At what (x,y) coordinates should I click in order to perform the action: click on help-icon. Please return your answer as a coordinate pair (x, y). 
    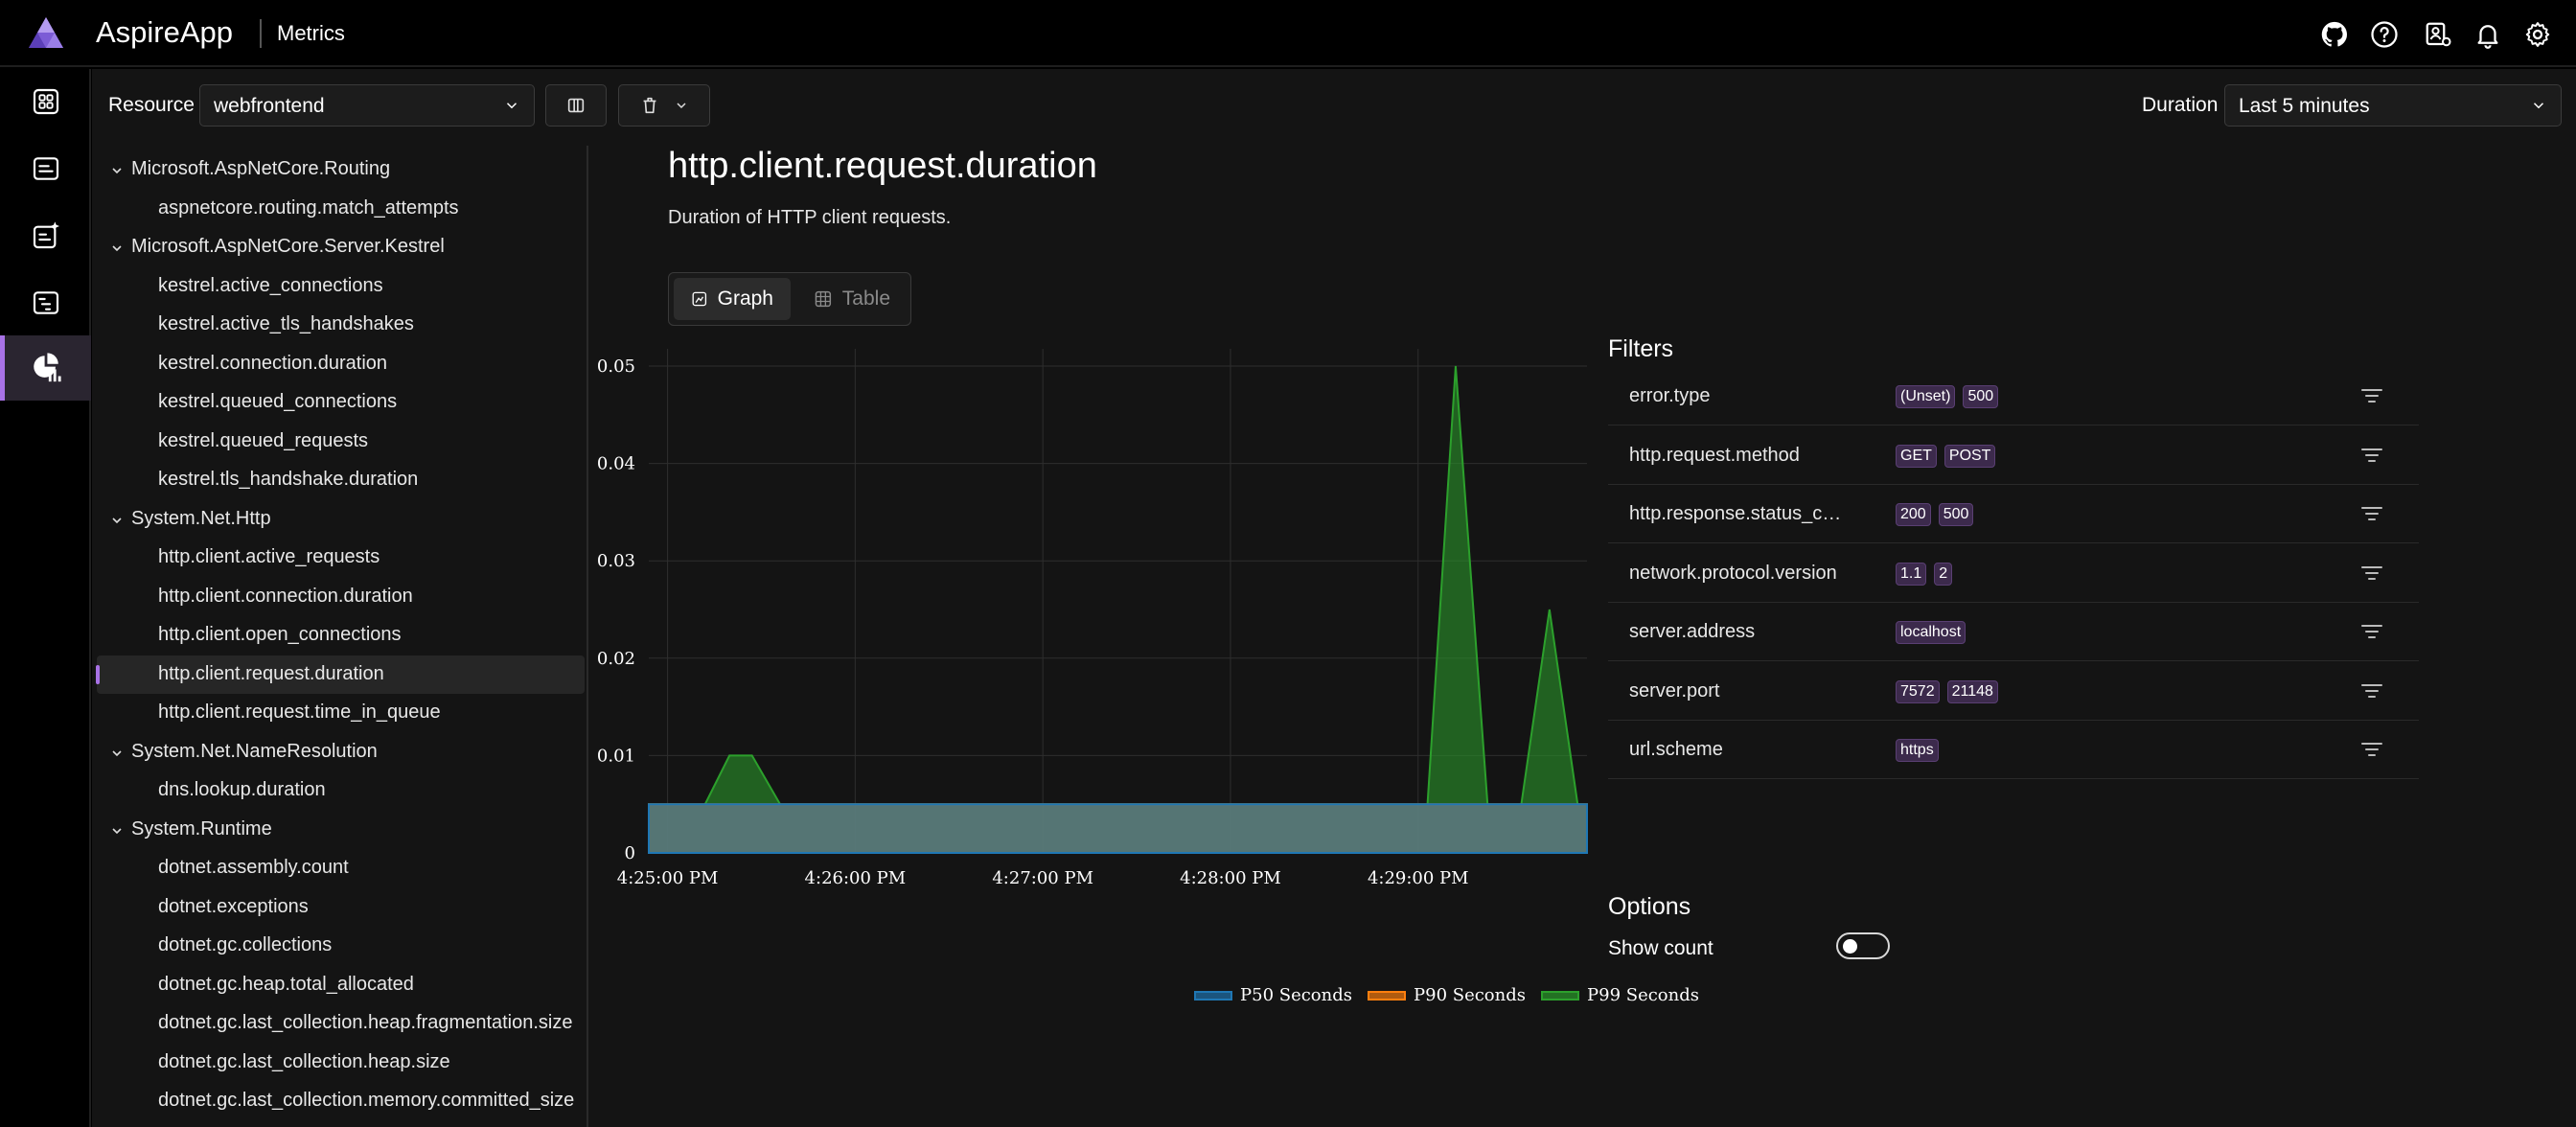
    Looking at the image, I should click on (2384, 34).